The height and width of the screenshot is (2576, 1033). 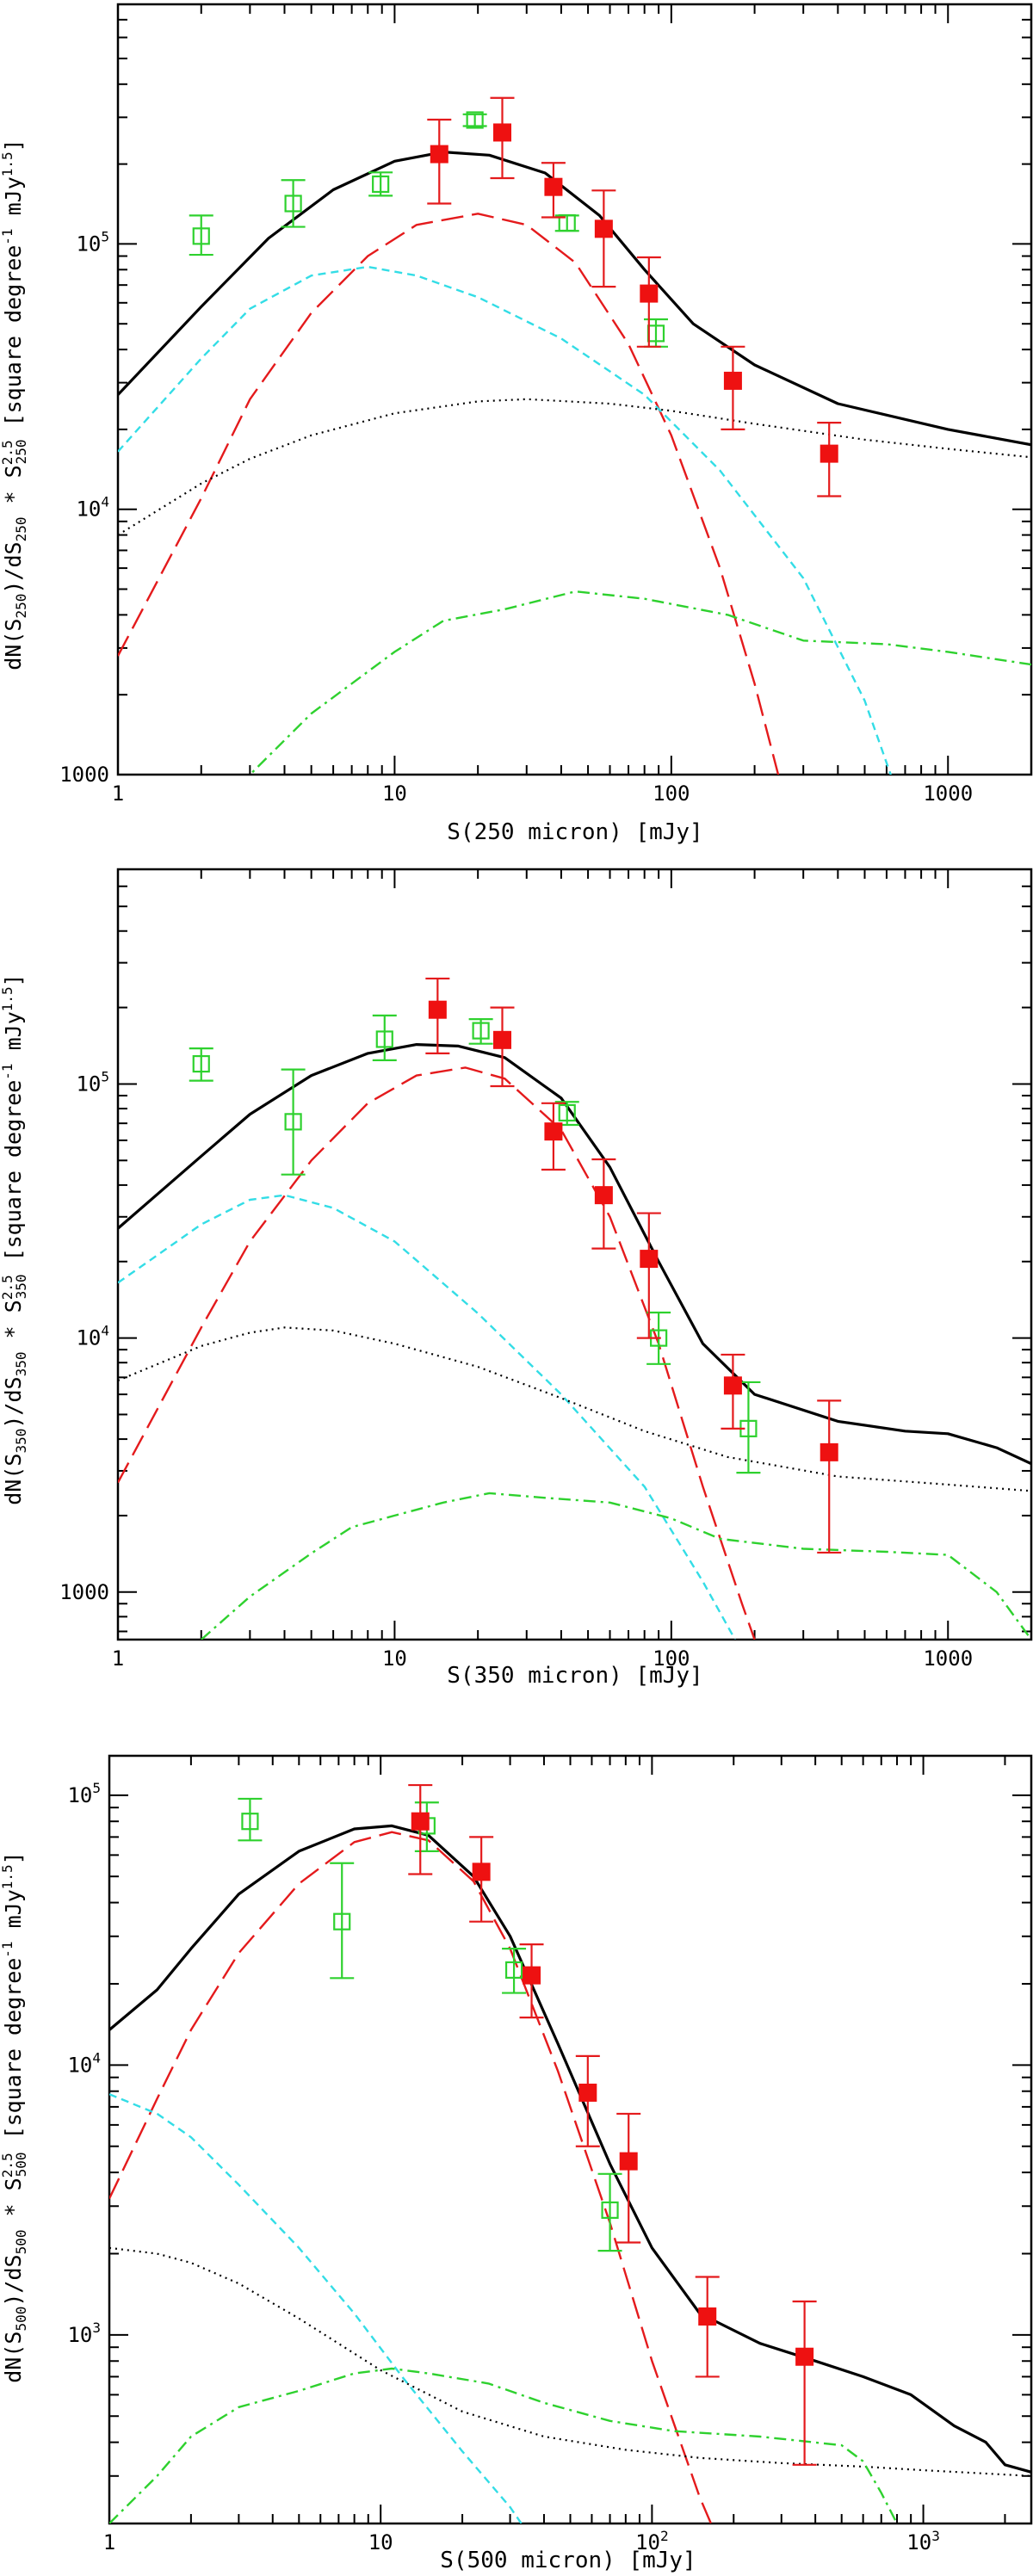 What do you see at coordinates (574, 1676) in the screenshot?
I see `x-axis-label: S(350 micron) [mJy]` at bounding box center [574, 1676].